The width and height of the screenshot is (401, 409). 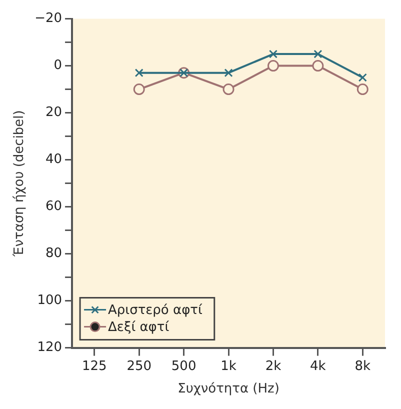 I want to click on legend-label: Αριστερό αφτί, so click(x=155, y=310).